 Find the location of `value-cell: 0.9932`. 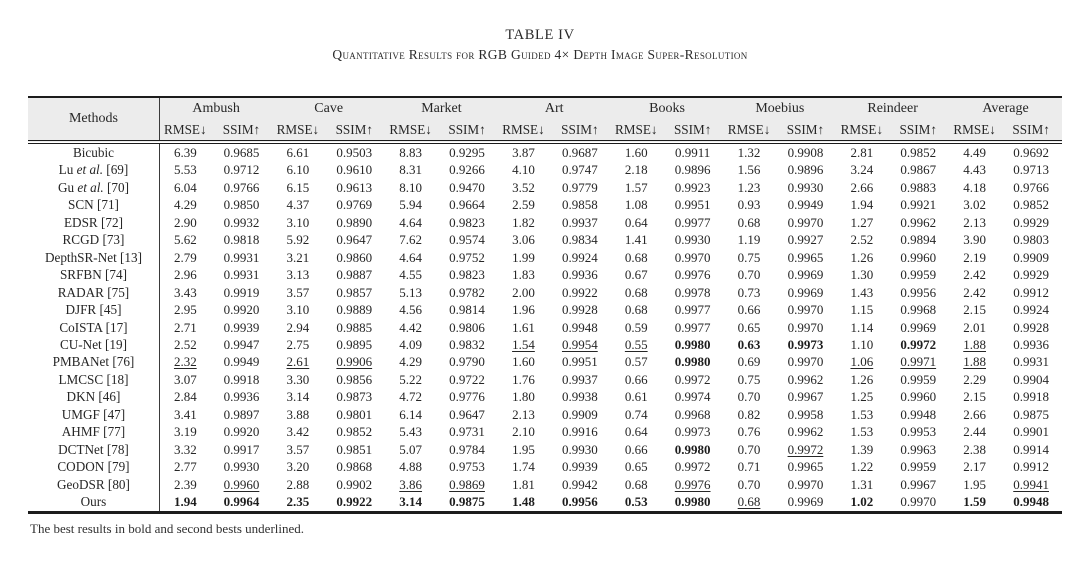

value-cell: 0.9932 is located at coordinates (241, 222).